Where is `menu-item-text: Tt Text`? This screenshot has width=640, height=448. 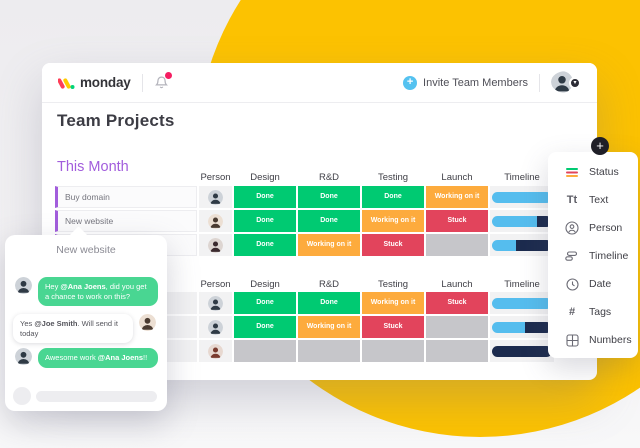 menu-item-text: Tt Text is located at coordinates (593, 200).